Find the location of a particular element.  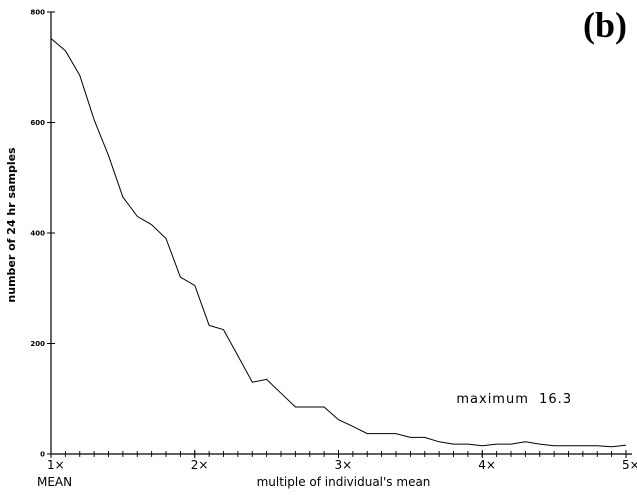

x-minor-ticks is located at coordinates (338, 454).